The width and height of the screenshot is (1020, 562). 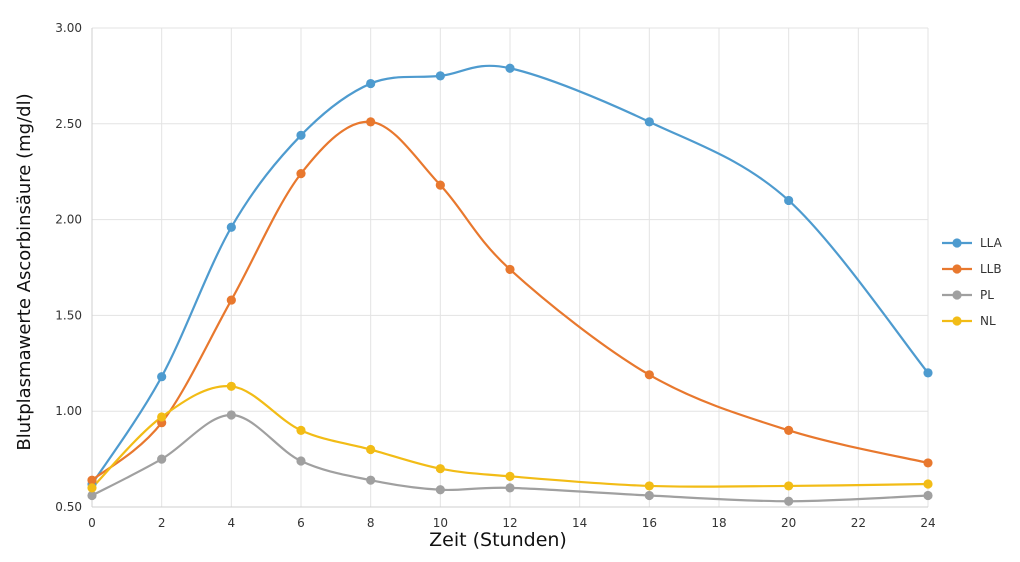 I want to click on y-tick-label: 1.00, so click(x=68, y=411).